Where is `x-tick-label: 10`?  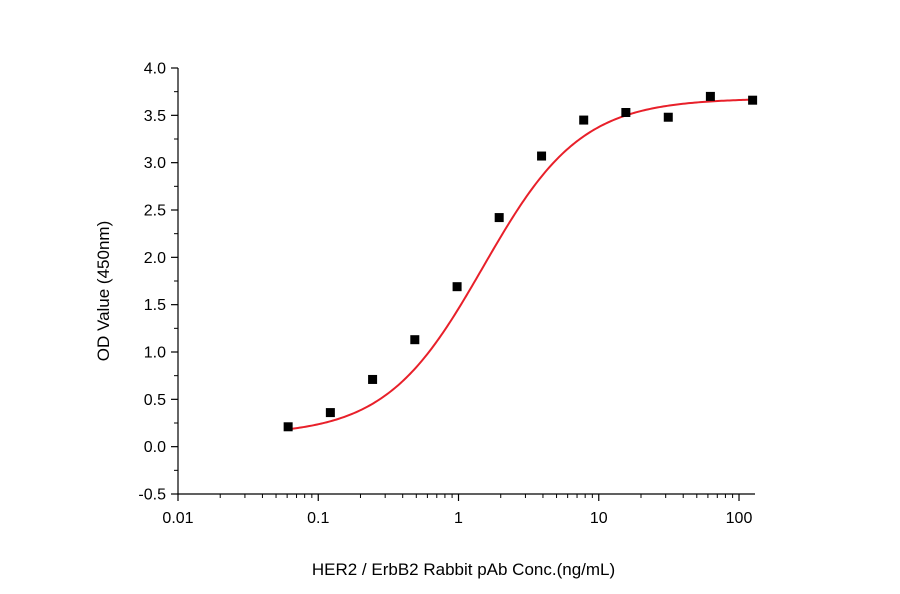 x-tick-label: 10 is located at coordinates (599, 518).